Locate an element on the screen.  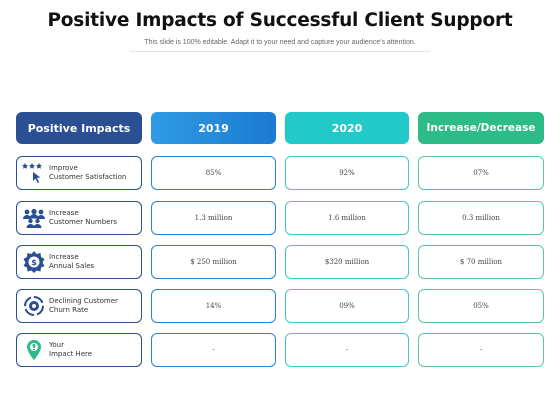
row-label-line2: Customer Numbers is located at coordinates (83, 222).